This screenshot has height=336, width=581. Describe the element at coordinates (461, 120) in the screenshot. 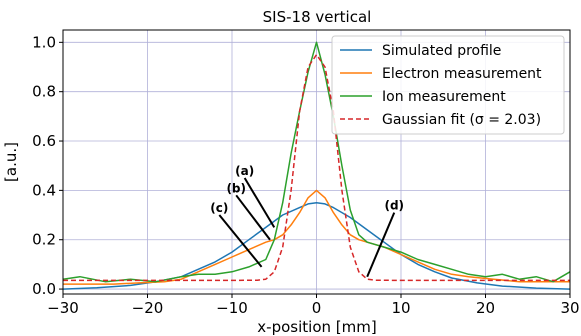

I see `legend-label: Gaussian fit (σ = 2.03)` at that location.